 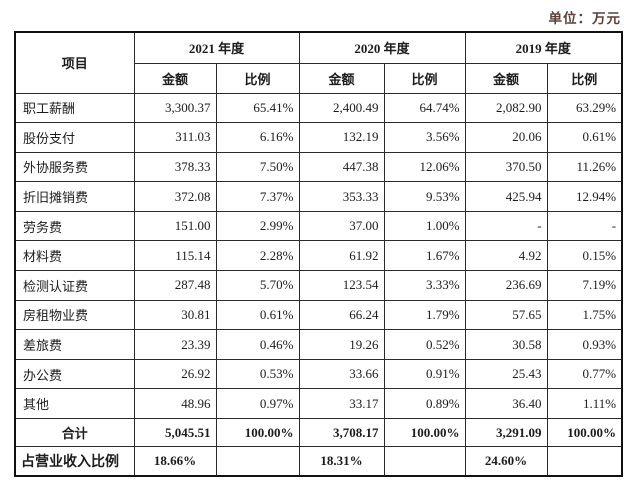 I want to click on column-header-amount-2021: 金额, so click(x=175, y=78).